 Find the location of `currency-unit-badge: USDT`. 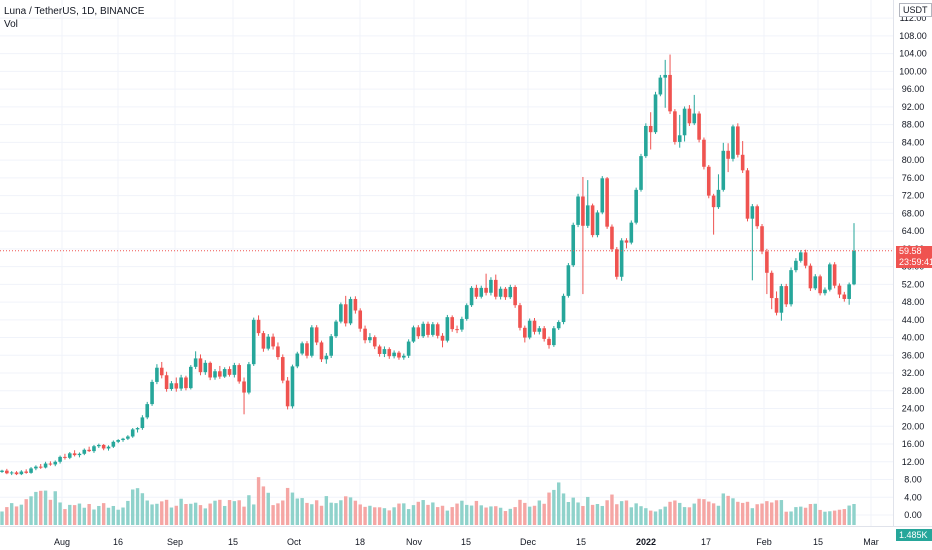

currency-unit-badge: USDT is located at coordinates (915, 10).